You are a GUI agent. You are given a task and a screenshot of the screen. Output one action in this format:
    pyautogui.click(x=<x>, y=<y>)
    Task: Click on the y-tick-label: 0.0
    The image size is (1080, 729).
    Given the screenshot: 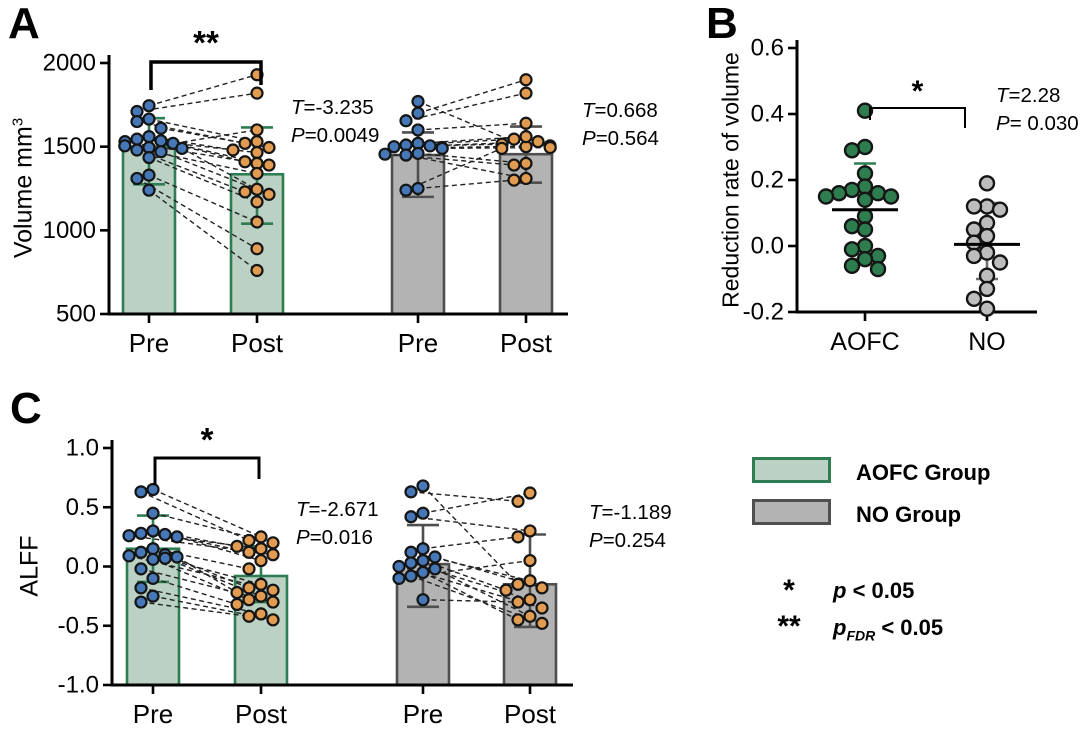 What is the action you would take?
    pyautogui.click(x=82, y=566)
    